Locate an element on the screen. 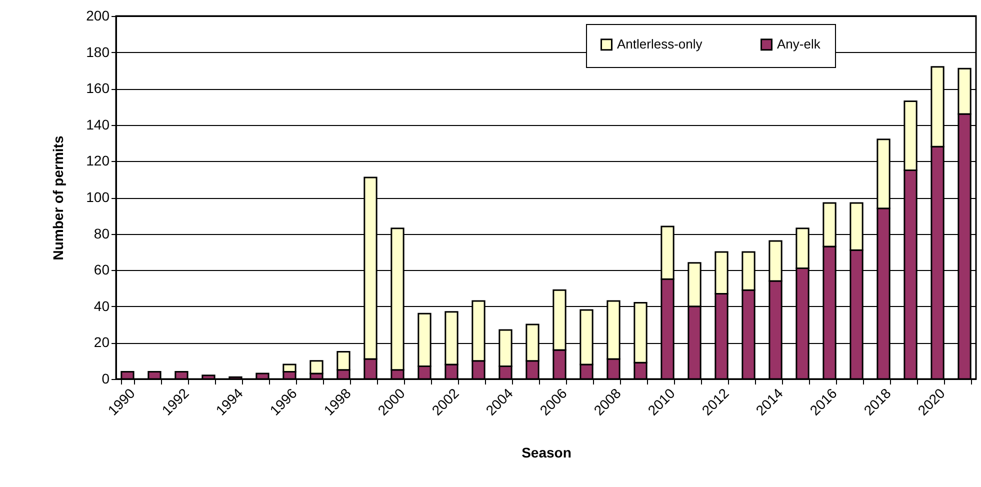 Image resolution: width=981 pixels, height=487 pixels. y-tick-label: 0 is located at coordinates (106, 378).